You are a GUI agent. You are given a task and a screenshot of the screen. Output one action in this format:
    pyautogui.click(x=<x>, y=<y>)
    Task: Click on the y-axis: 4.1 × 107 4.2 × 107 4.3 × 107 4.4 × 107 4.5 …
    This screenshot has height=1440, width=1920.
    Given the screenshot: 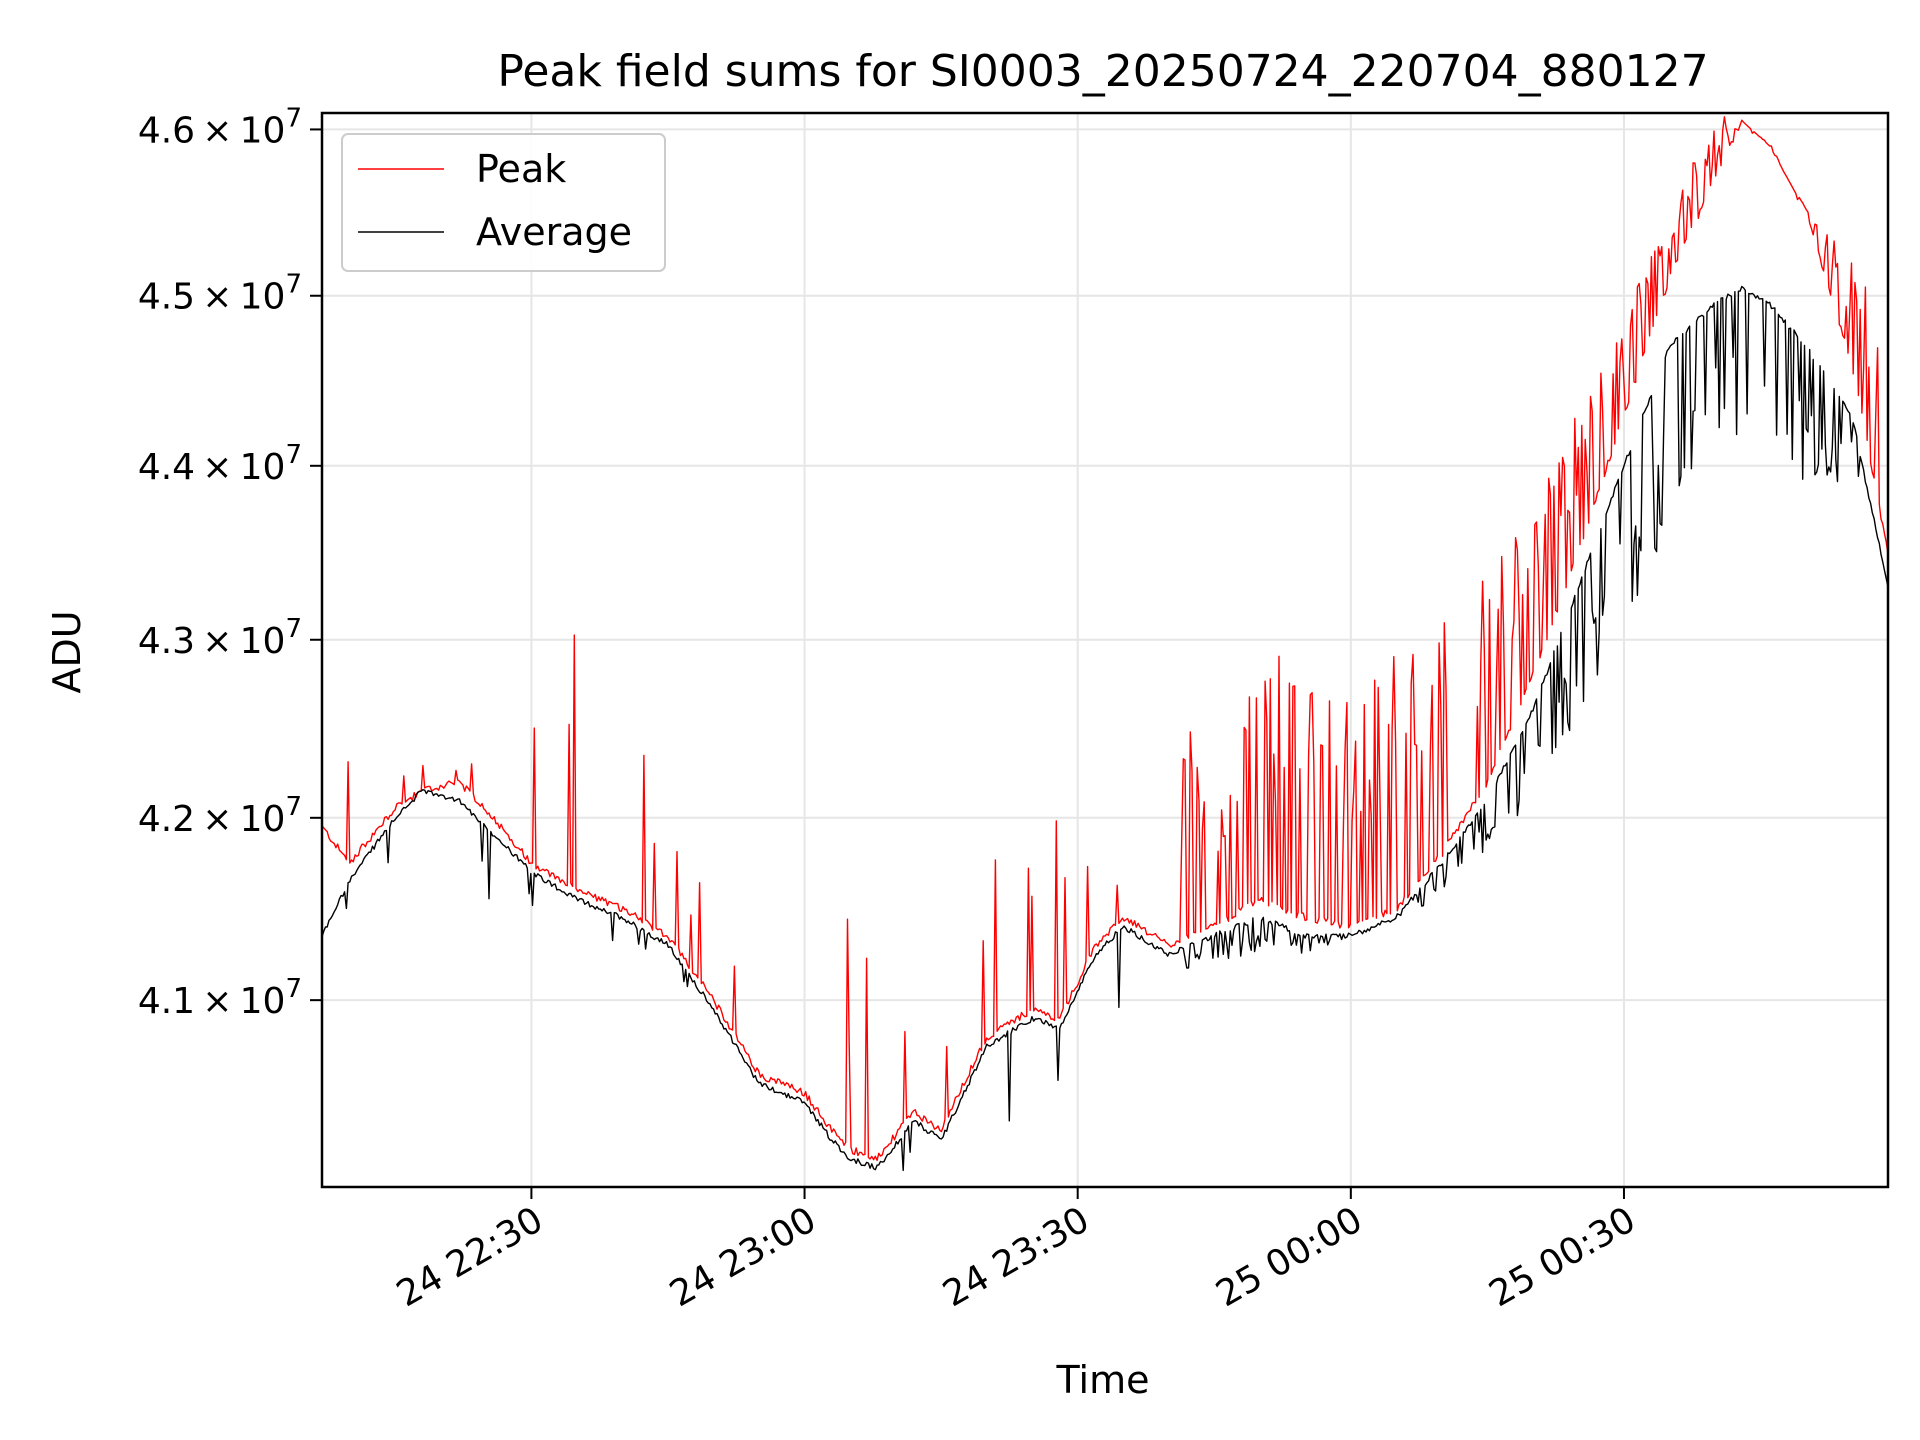 What is the action you would take?
    pyautogui.click(x=230, y=562)
    